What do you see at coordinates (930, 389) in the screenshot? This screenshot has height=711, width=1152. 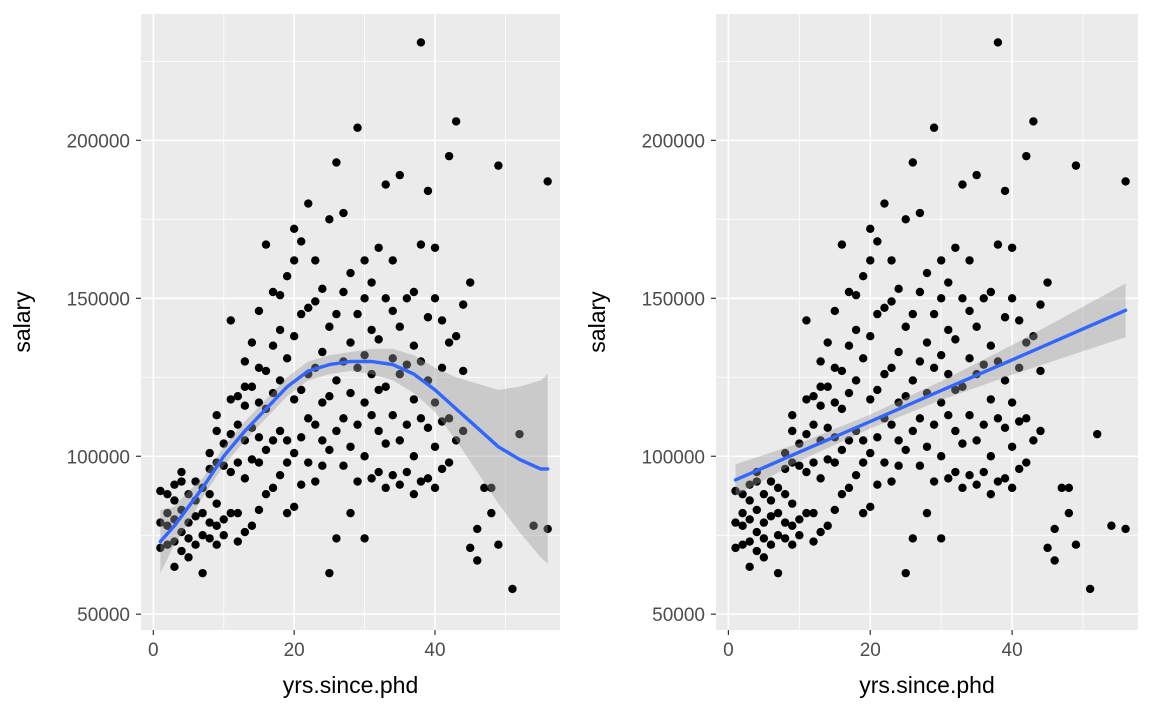 I see `confidence-band` at bounding box center [930, 389].